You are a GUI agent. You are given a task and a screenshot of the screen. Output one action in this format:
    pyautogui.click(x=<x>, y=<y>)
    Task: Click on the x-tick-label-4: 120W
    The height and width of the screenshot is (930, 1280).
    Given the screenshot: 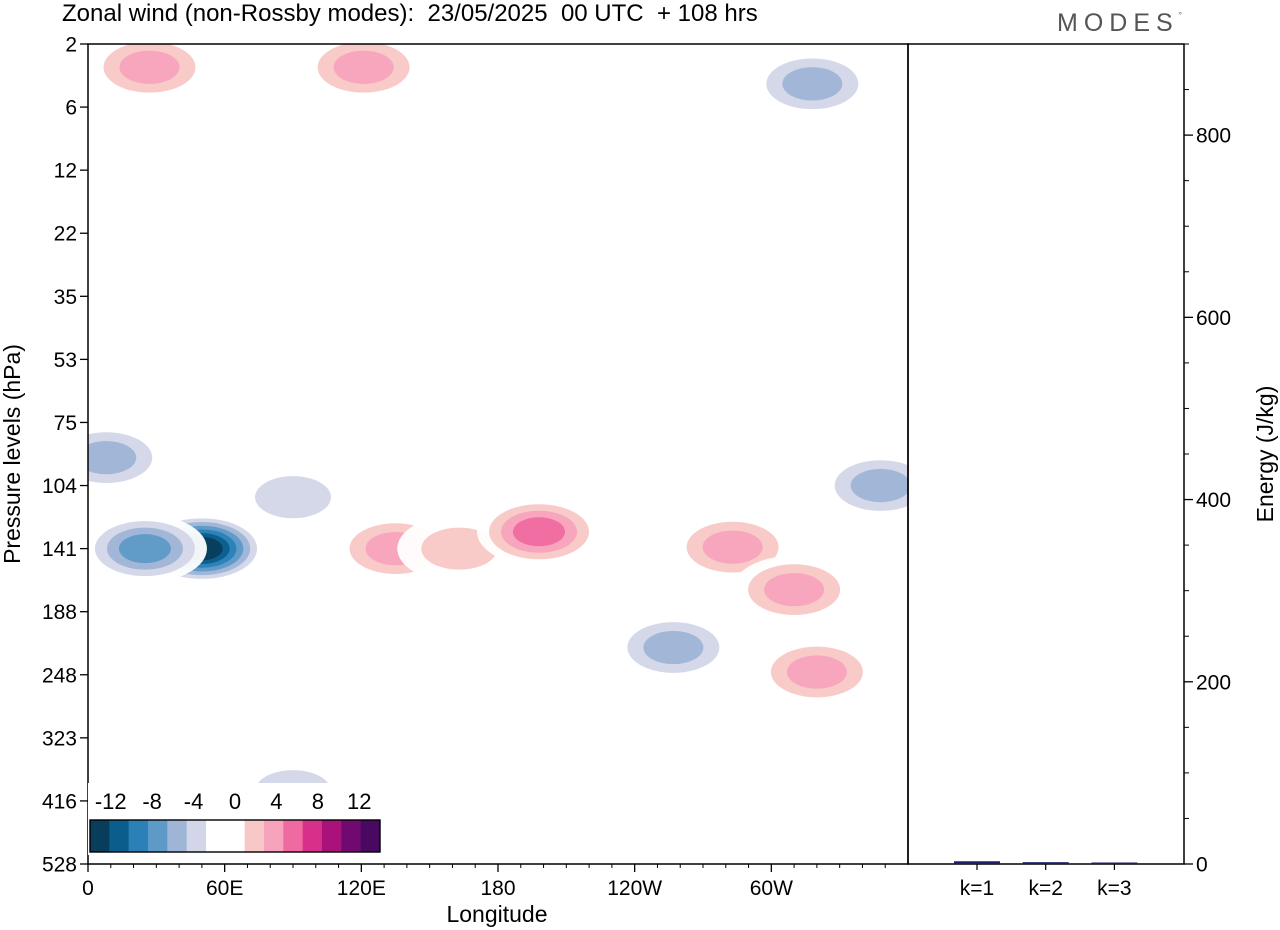 What is the action you would take?
    pyautogui.click(x=634, y=888)
    